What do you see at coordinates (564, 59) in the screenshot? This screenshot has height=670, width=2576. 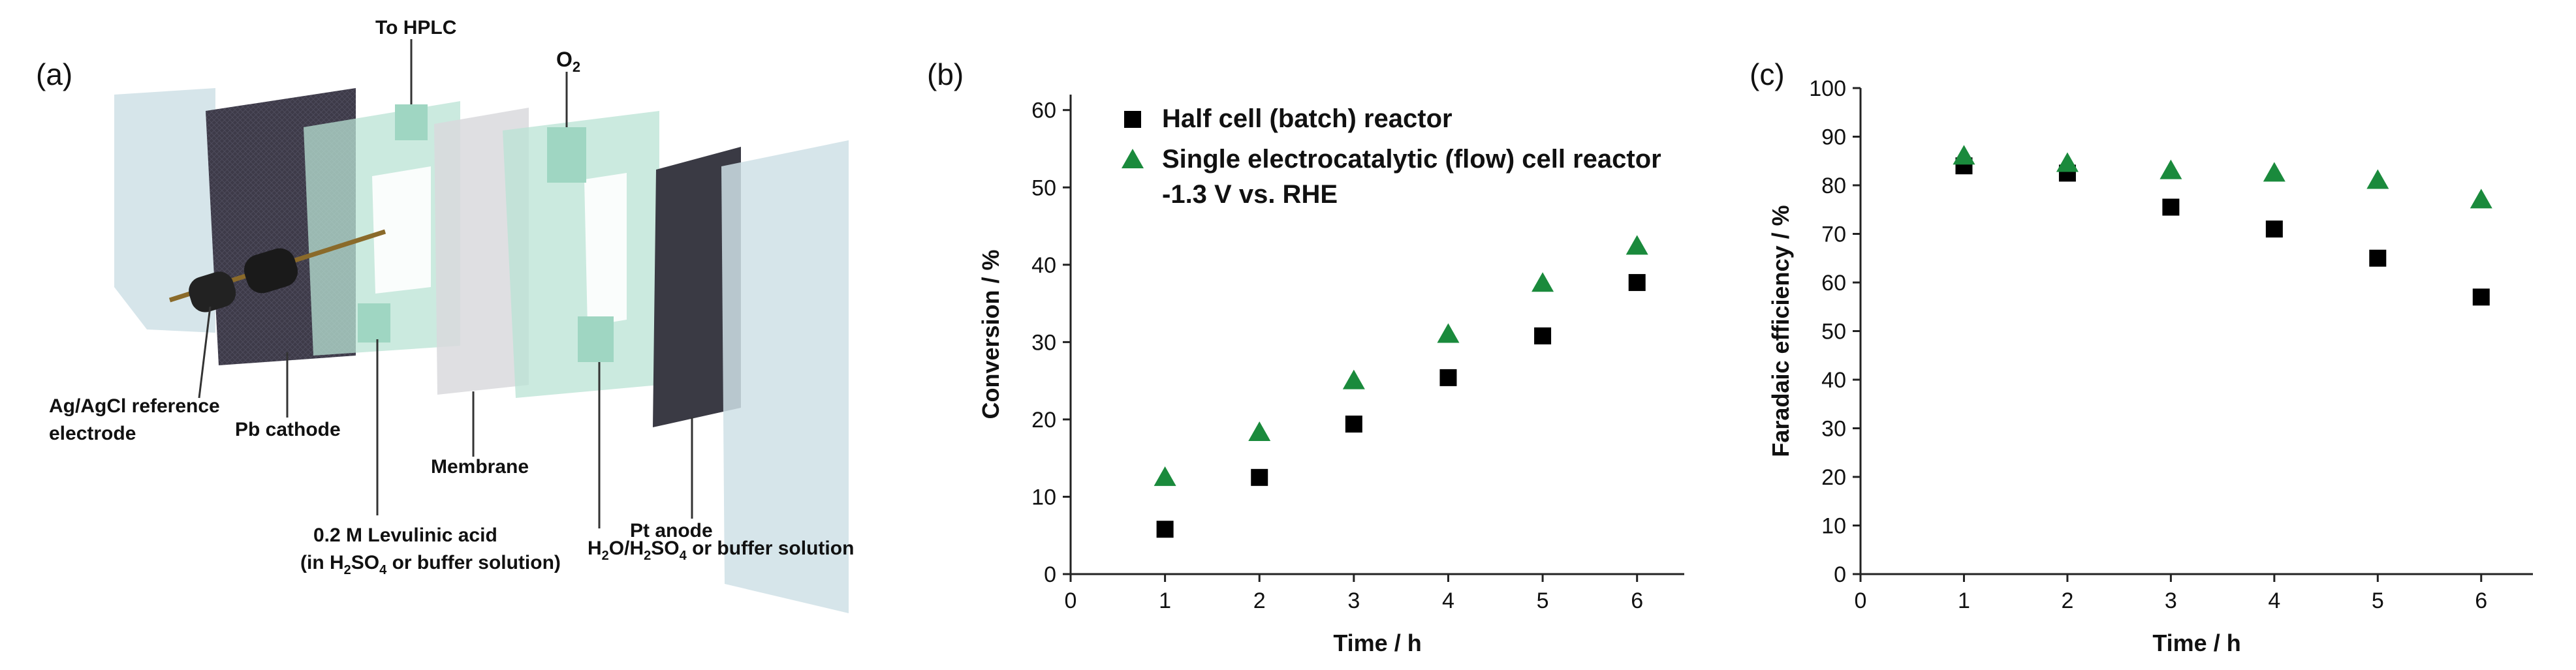 I see `o2-label-main: O` at bounding box center [564, 59].